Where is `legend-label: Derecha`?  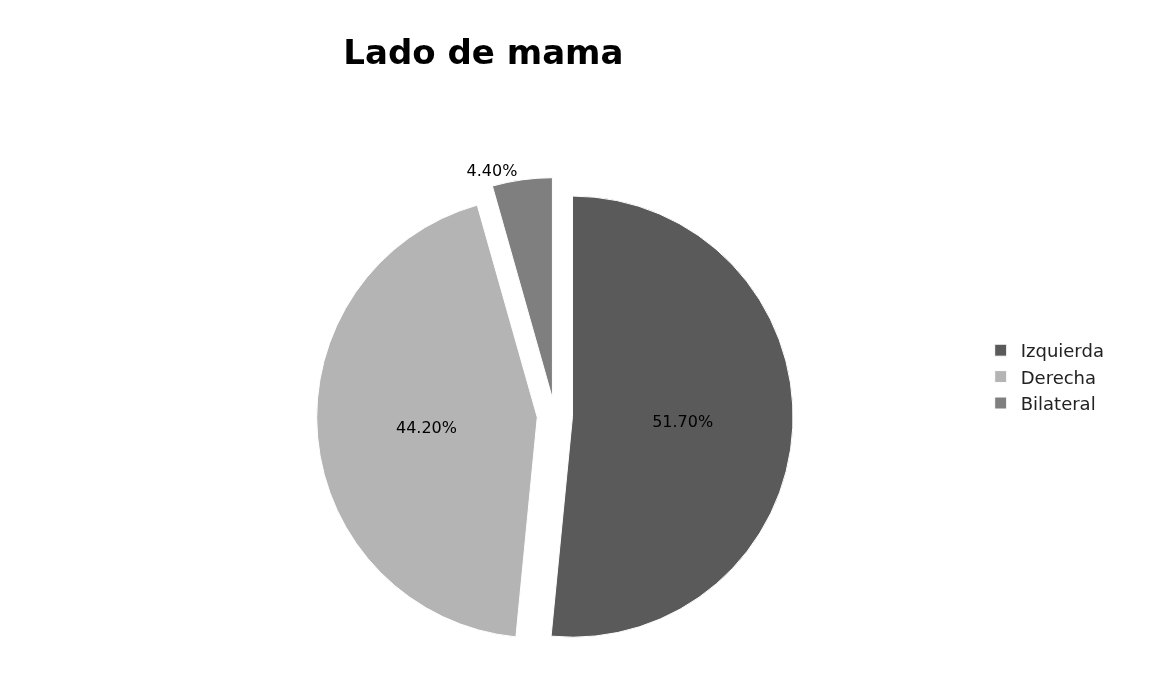 legend-label: Derecha is located at coordinates (1058, 377).